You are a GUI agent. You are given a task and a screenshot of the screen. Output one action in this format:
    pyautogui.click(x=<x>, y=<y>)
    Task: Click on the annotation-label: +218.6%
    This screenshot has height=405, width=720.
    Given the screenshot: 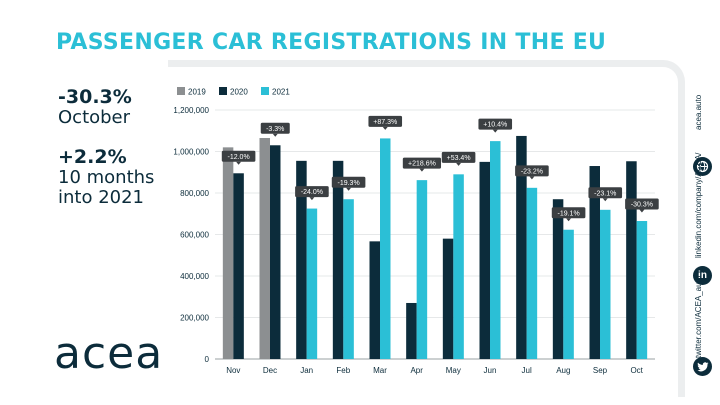 What is the action you would take?
    pyautogui.click(x=422, y=164)
    